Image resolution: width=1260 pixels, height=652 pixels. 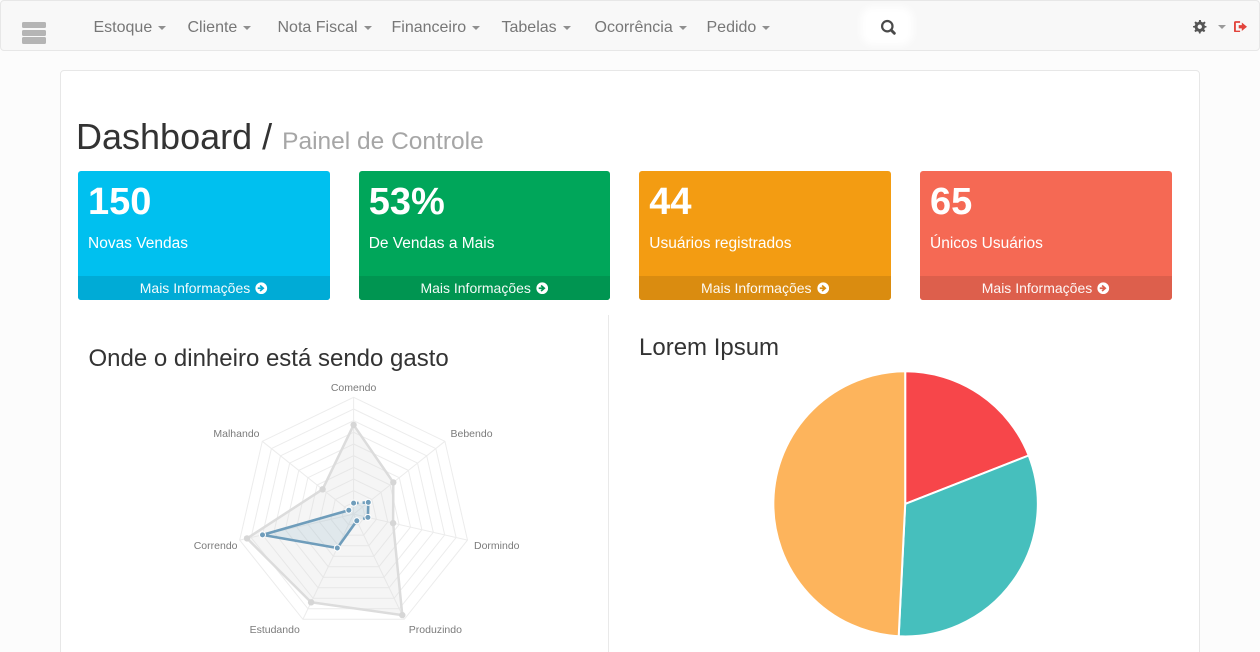 What do you see at coordinates (497, 546) in the screenshot?
I see `svg-text: Dormindo` at bounding box center [497, 546].